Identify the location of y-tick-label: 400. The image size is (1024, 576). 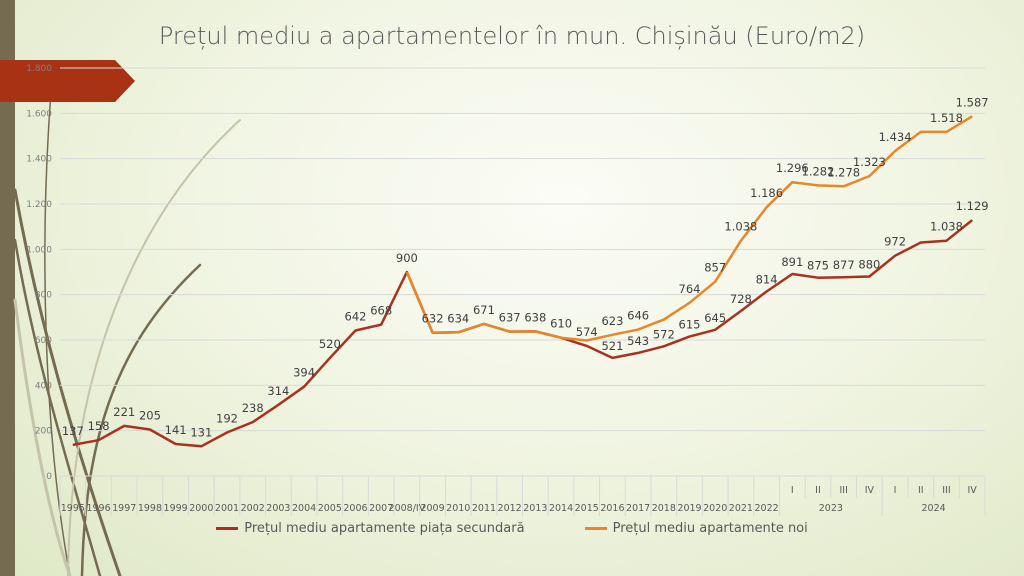
(43, 386).